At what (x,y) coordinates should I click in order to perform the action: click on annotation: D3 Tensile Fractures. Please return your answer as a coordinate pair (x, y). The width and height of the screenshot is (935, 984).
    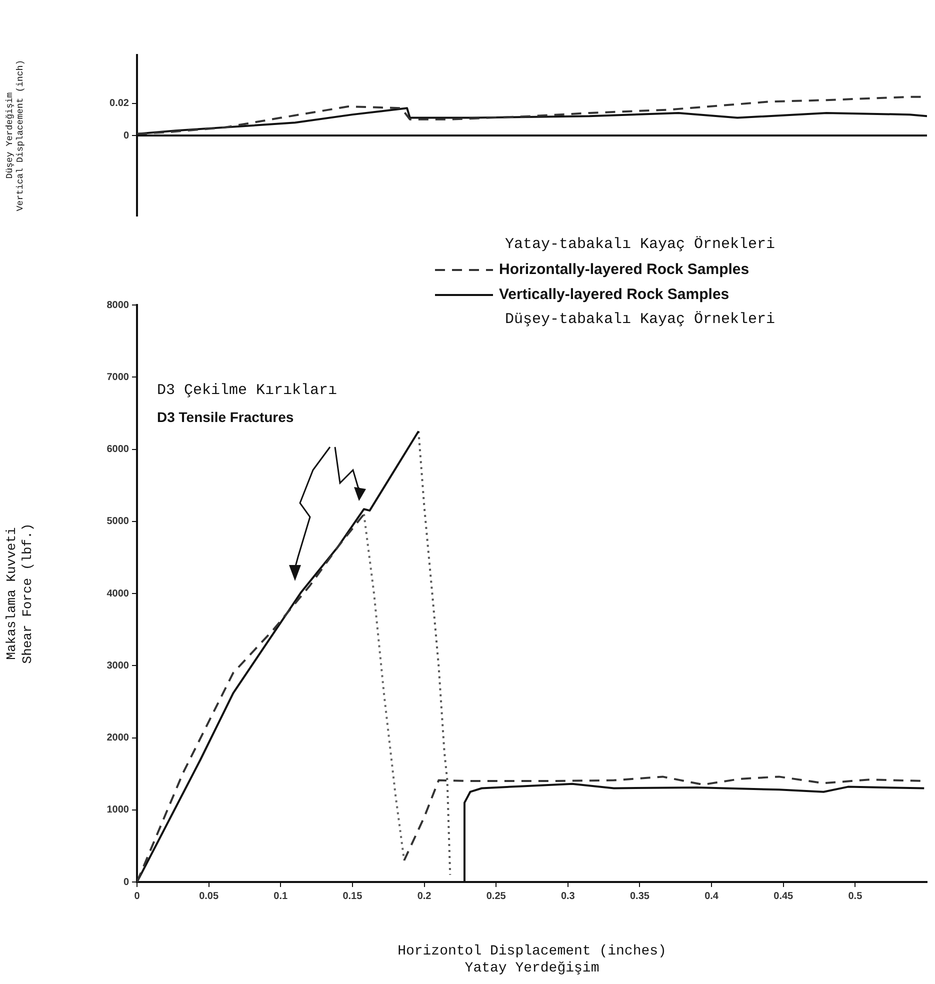
    Looking at the image, I should click on (225, 416).